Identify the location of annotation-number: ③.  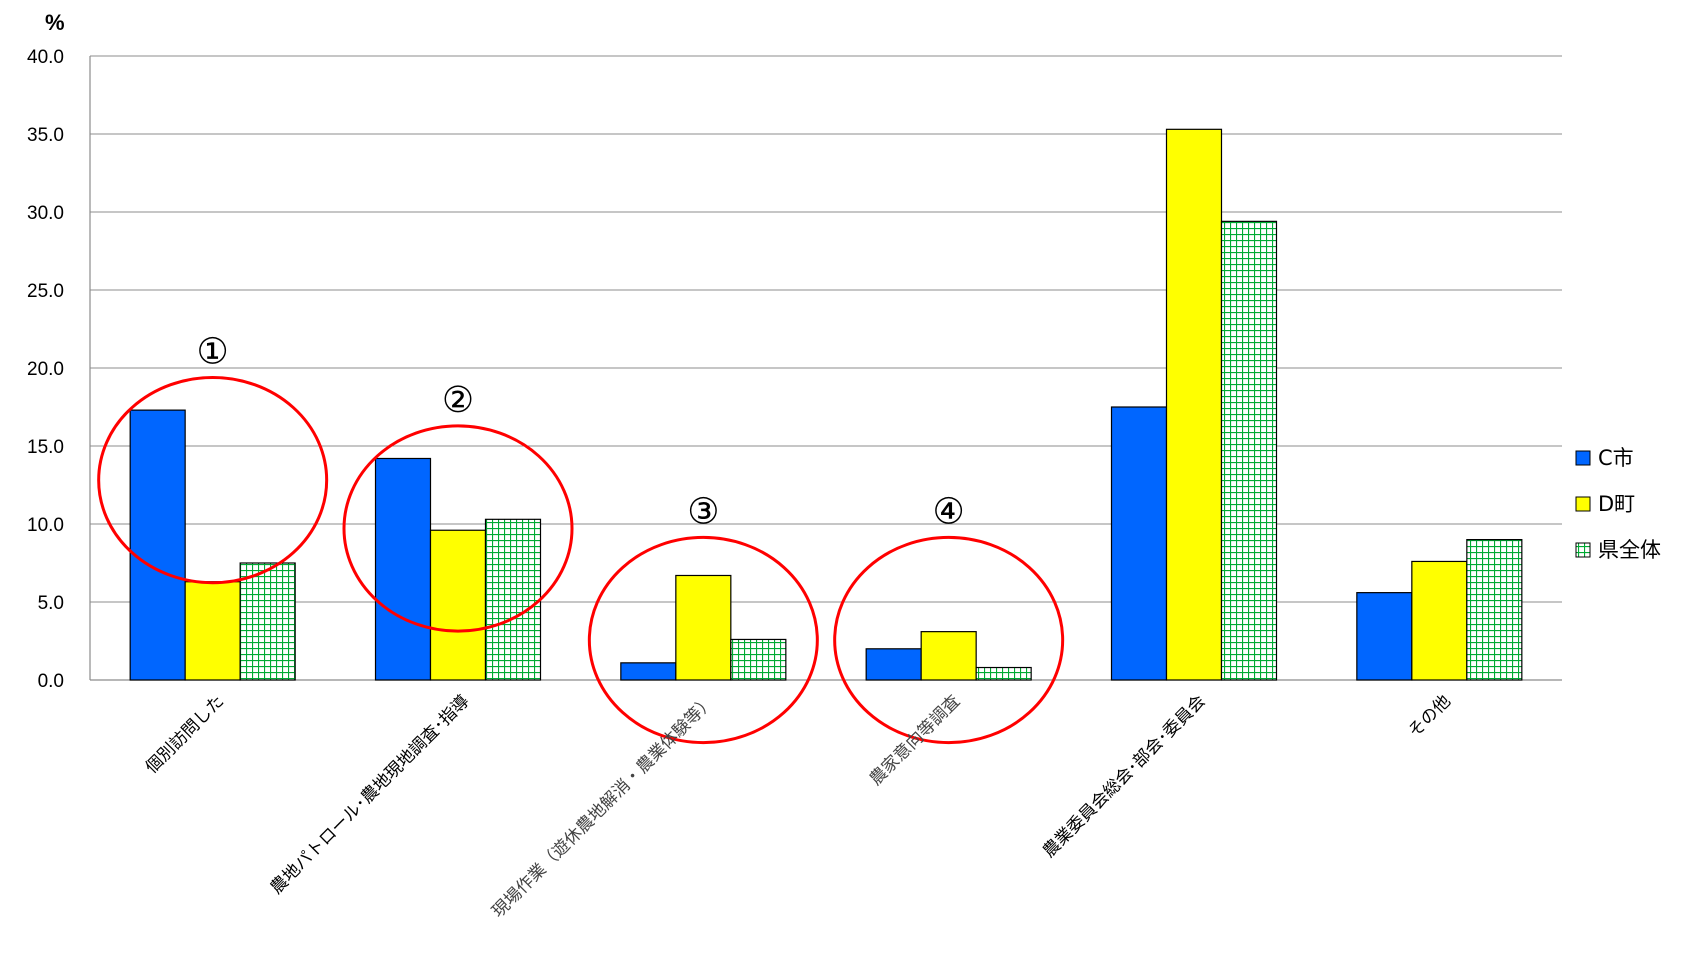
(703, 511).